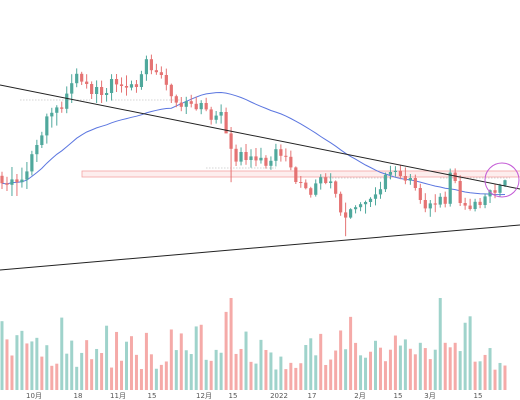 Image resolution: width=520 pixels, height=400 pixels. What do you see at coordinates (78, 396) in the screenshot?
I see `x-tick-label: 18` at bounding box center [78, 396].